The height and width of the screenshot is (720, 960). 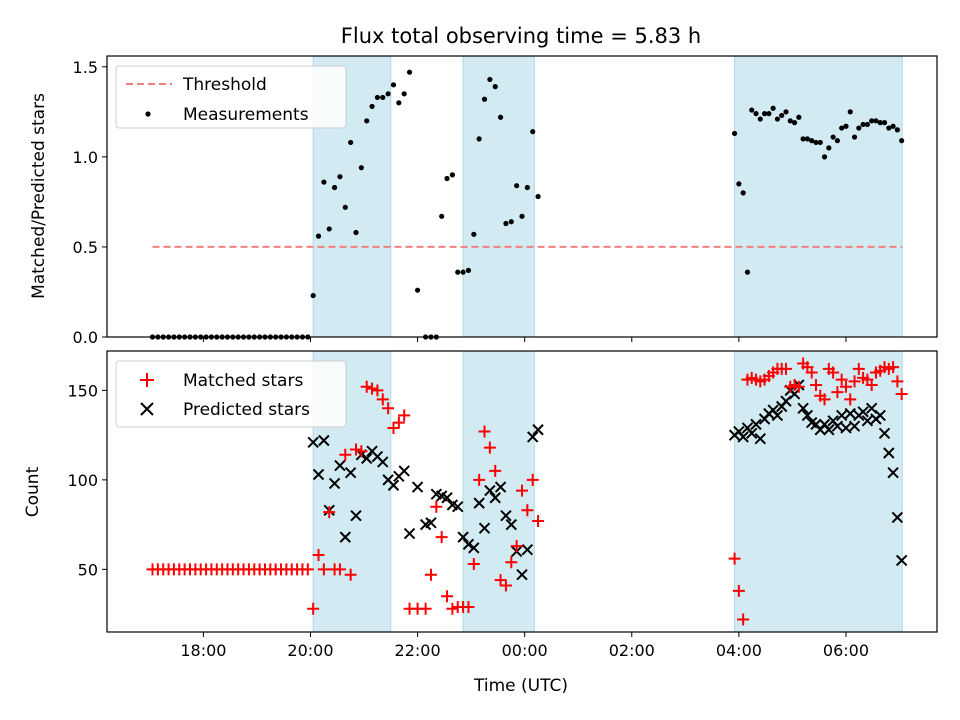 I want to click on x-tick-label: 06:00, so click(x=846, y=650).